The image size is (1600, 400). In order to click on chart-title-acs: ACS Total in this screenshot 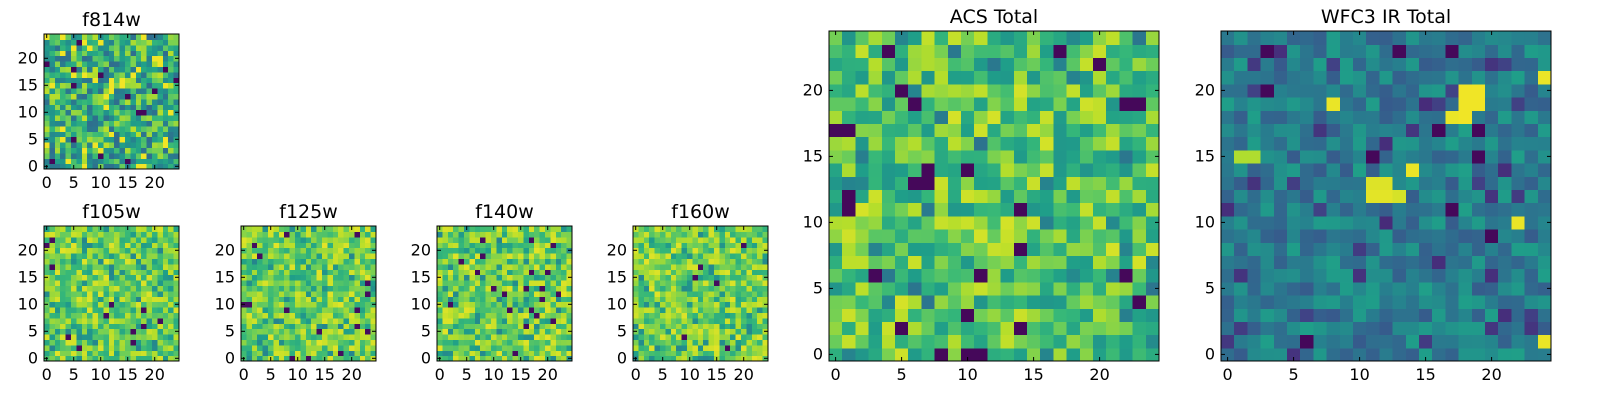, I will do `click(994, 17)`.